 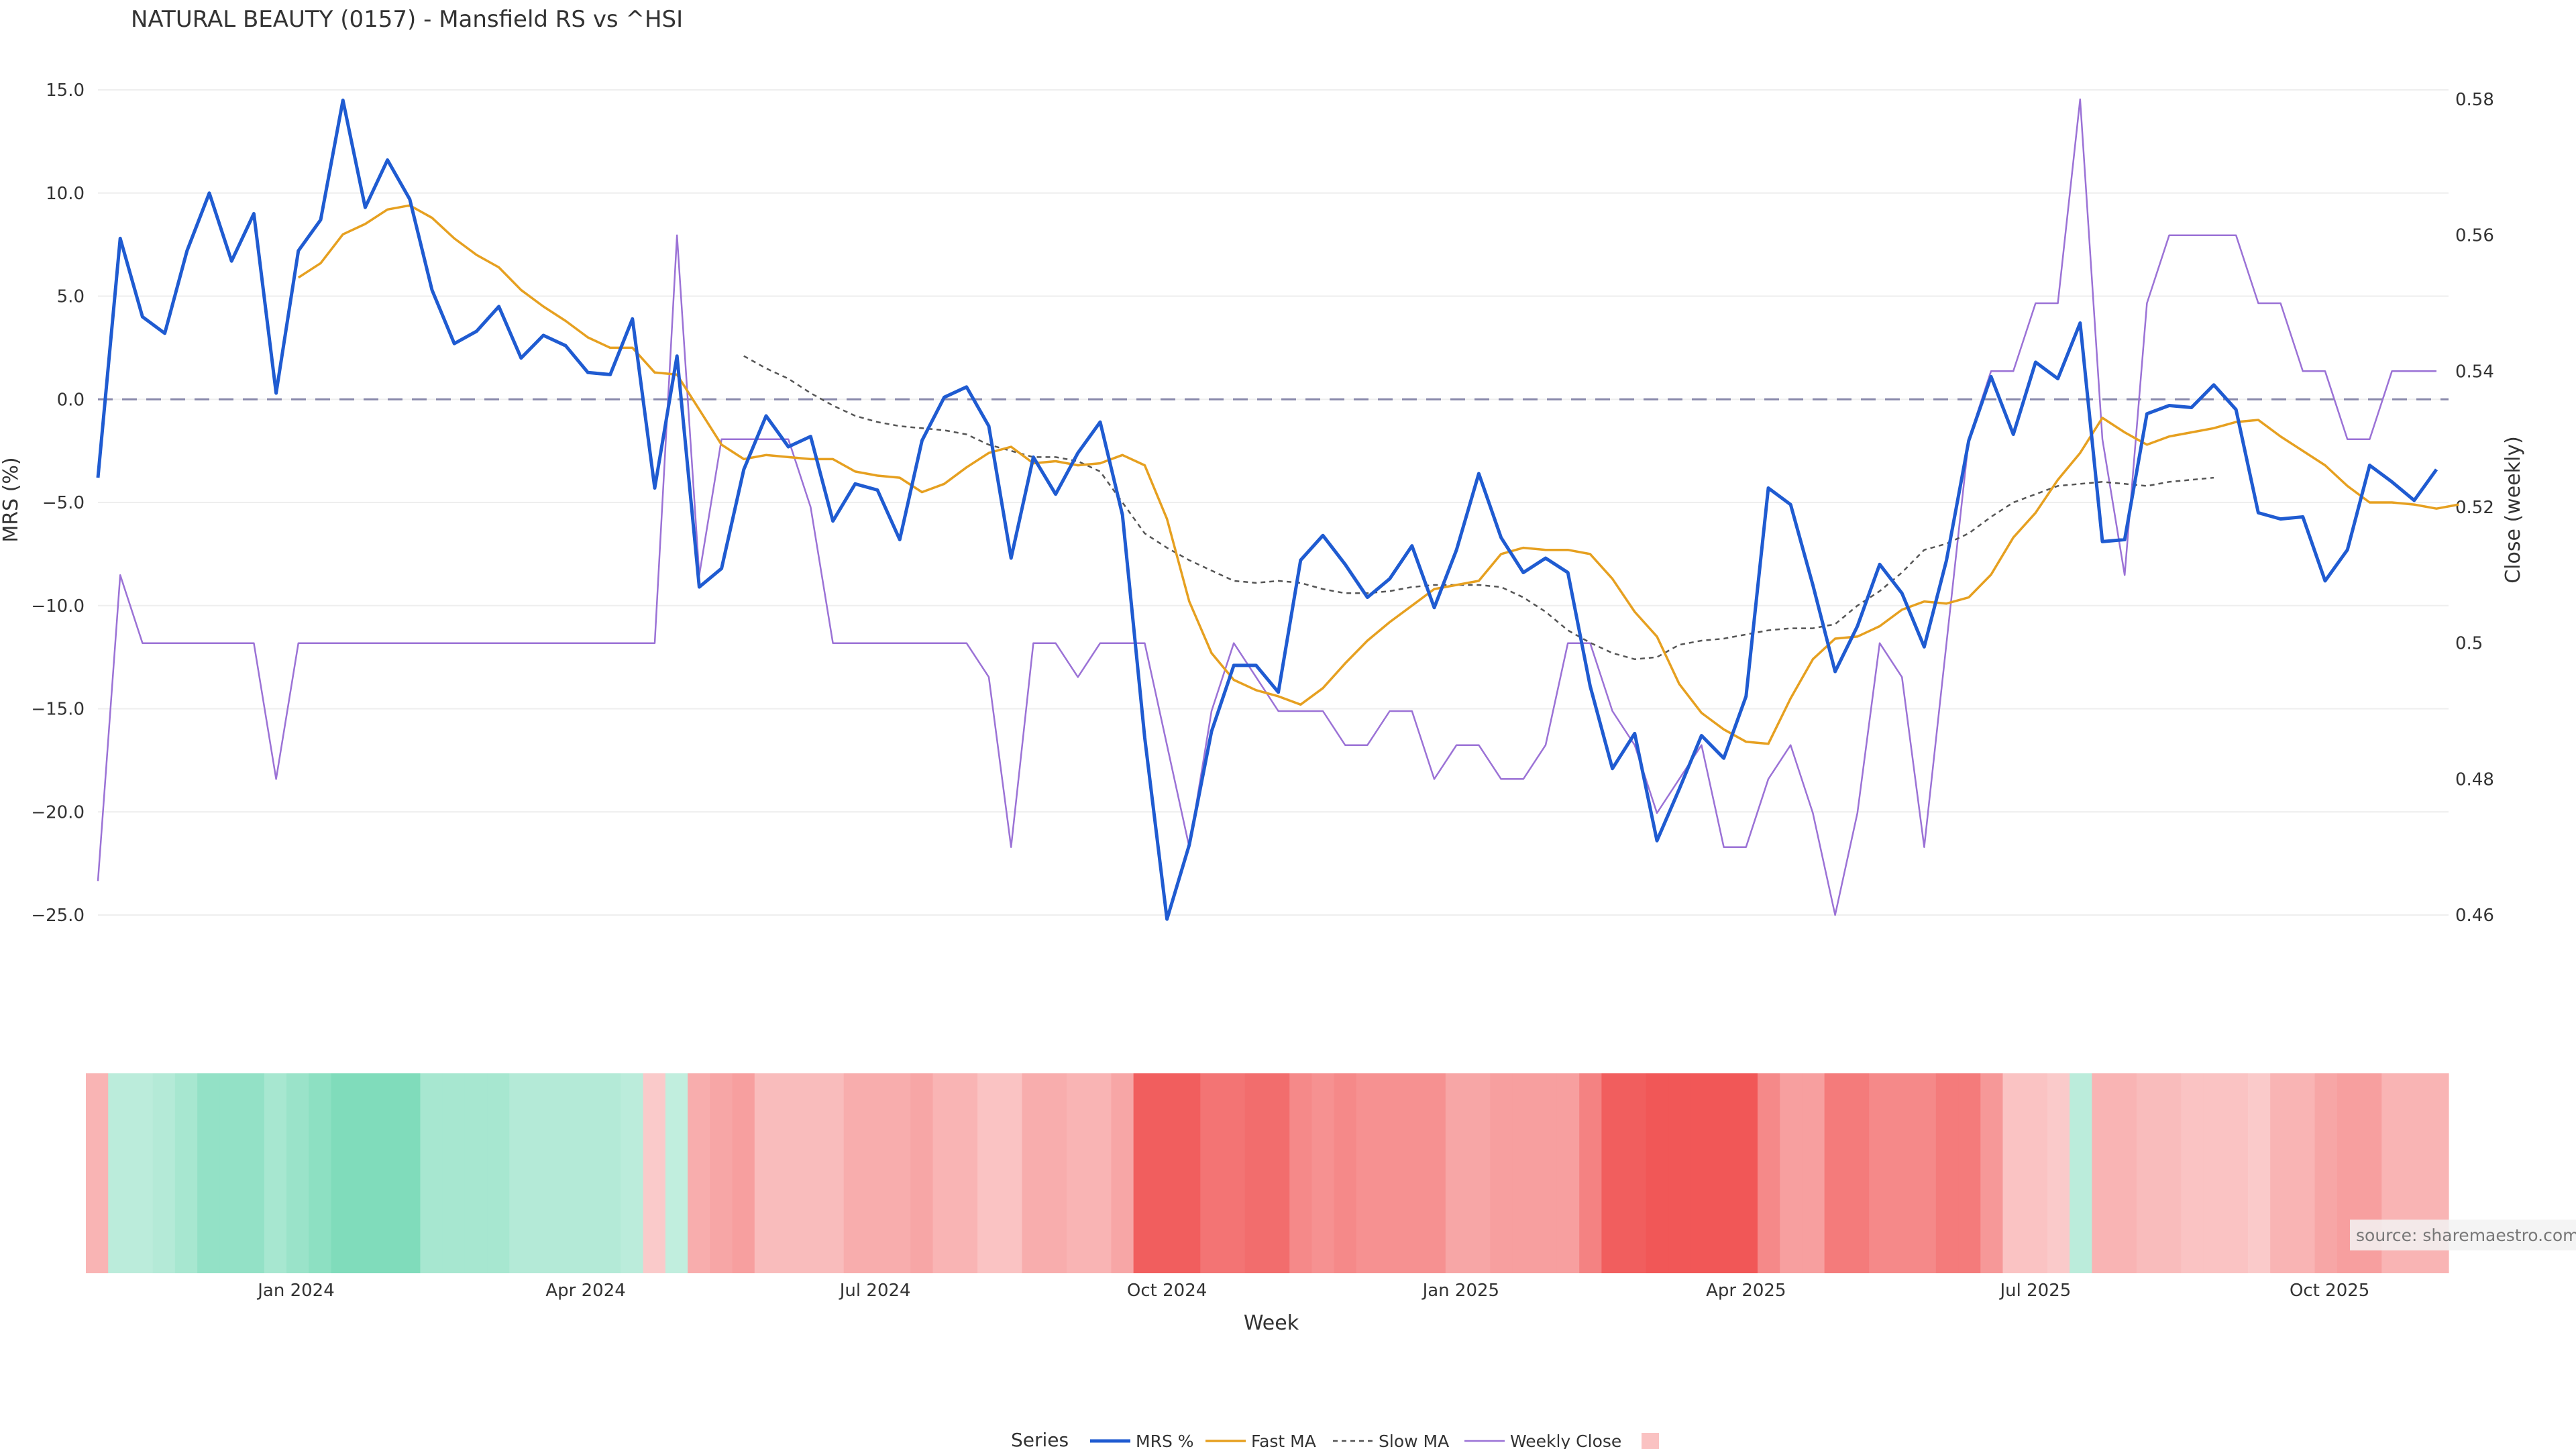 I want to click on legend-item-label: MRS %, so click(x=1165, y=1440).